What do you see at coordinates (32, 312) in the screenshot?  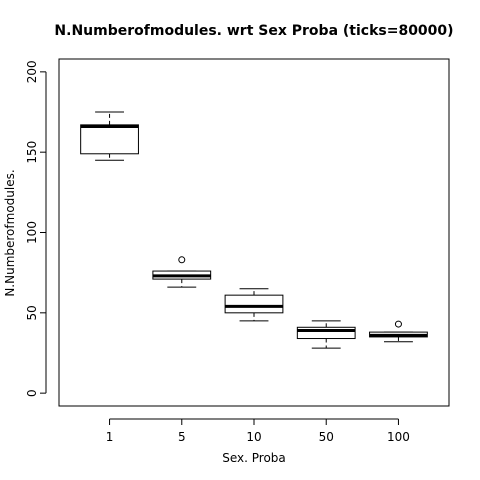 I see `y-tick-label-50: 50` at bounding box center [32, 312].